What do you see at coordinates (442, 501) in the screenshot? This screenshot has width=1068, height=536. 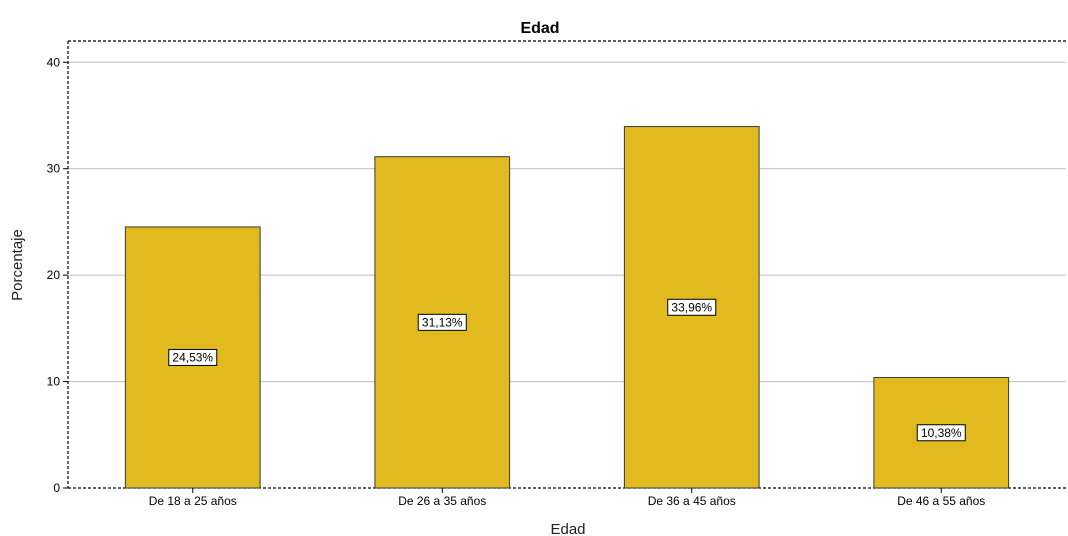 I see `x-tick-label: De 26 a 35 años` at bounding box center [442, 501].